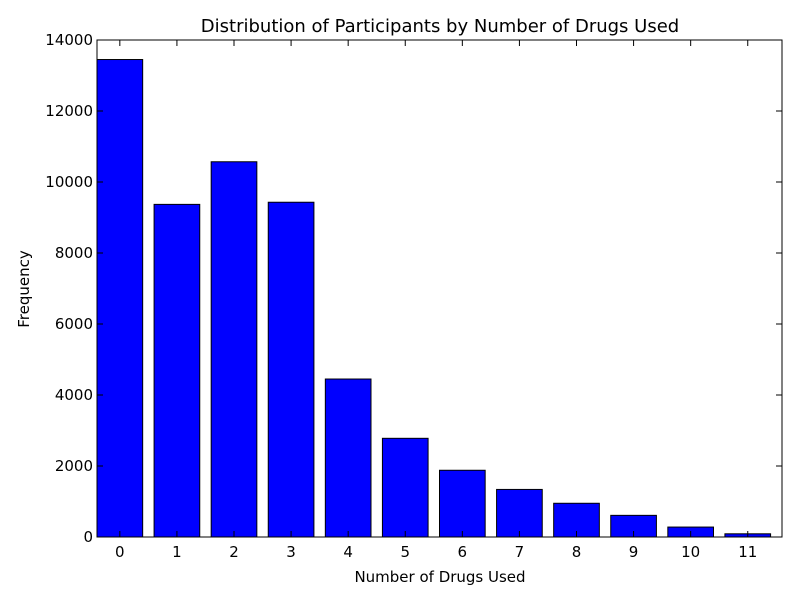 The width and height of the screenshot is (800, 600). What do you see at coordinates (405, 552) in the screenshot?
I see `x-tick-label-5: 5` at bounding box center [405, 552].